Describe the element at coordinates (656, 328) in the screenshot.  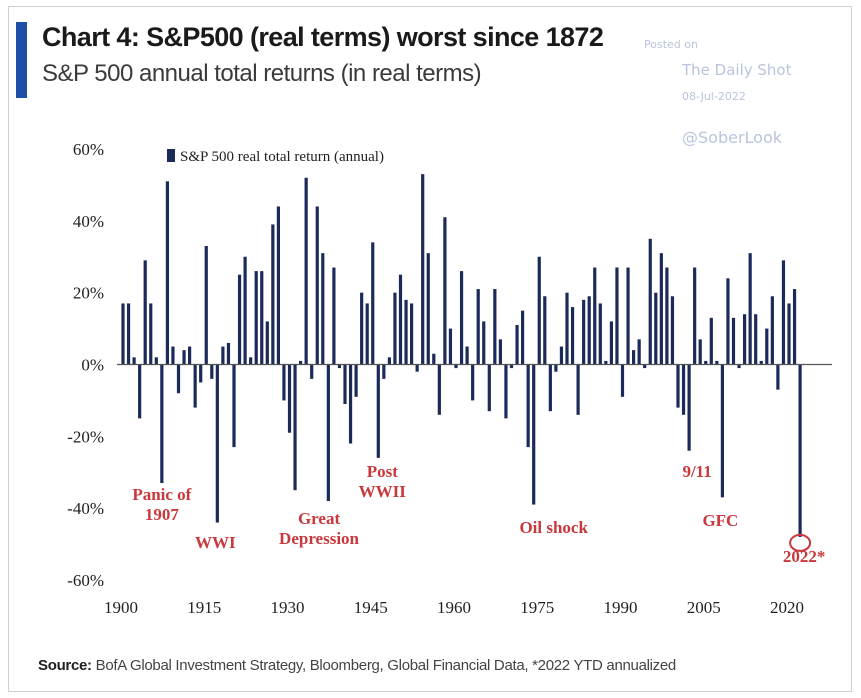
I see `bar-1996` at that location.